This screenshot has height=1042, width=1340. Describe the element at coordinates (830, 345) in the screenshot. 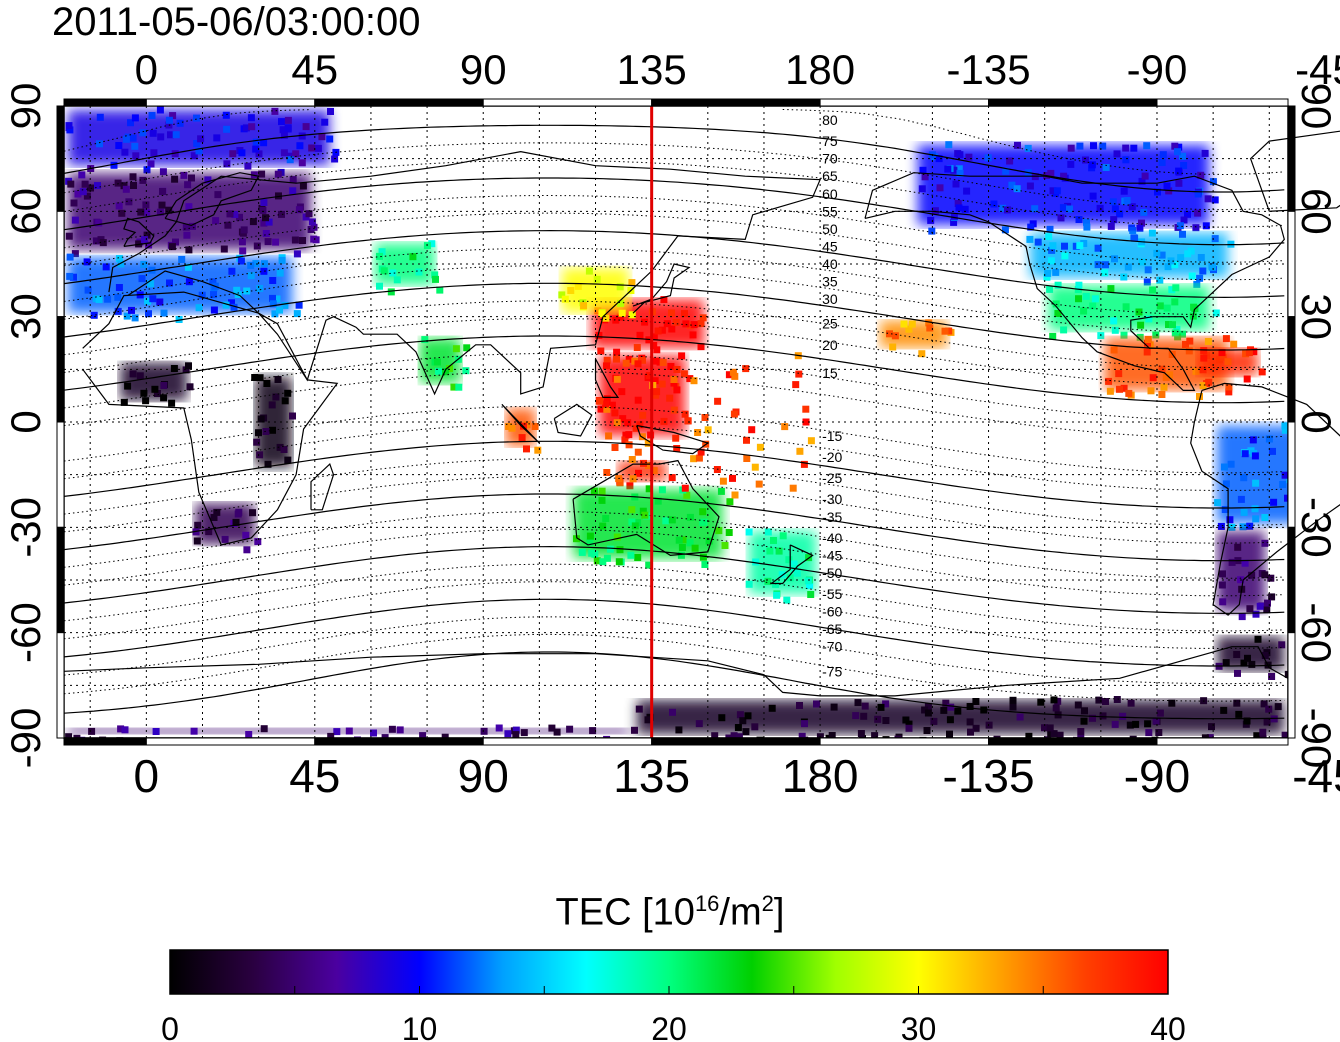

I see `contour-label: 20` at that location.